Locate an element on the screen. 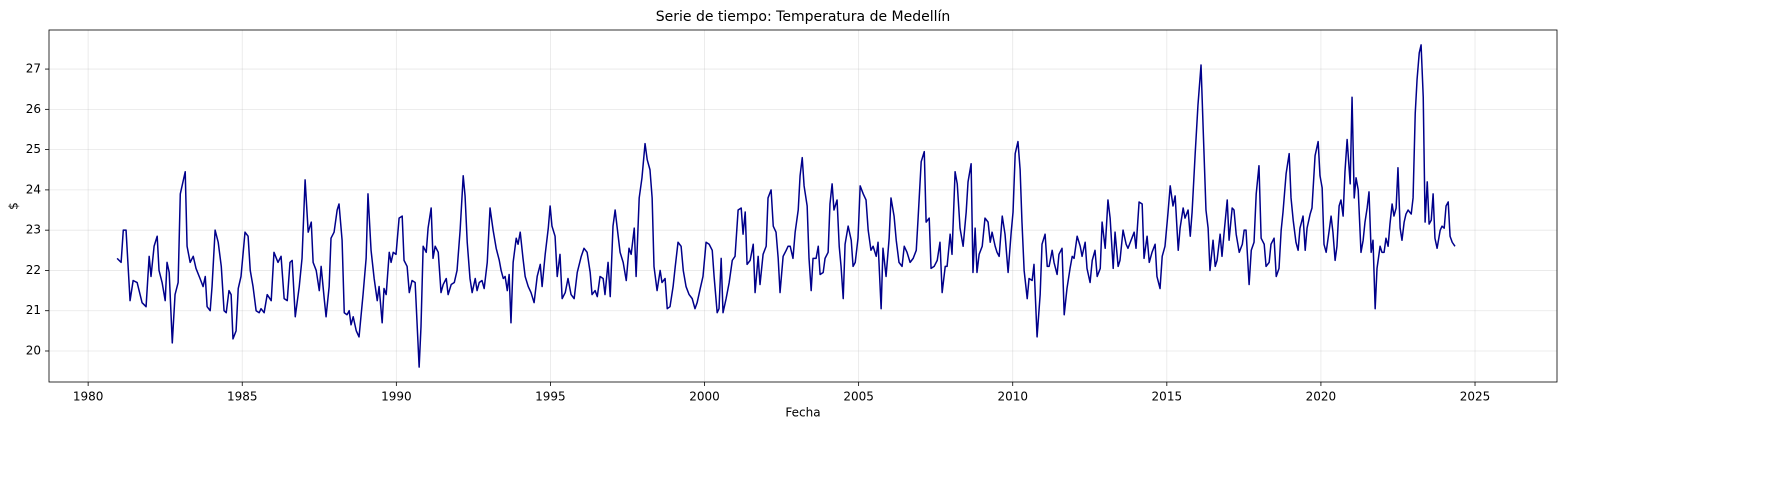 Image resolution: width=1790 pixels, height=490 pixels. y-tick-label: 23 is located at coordinates (33, 230).